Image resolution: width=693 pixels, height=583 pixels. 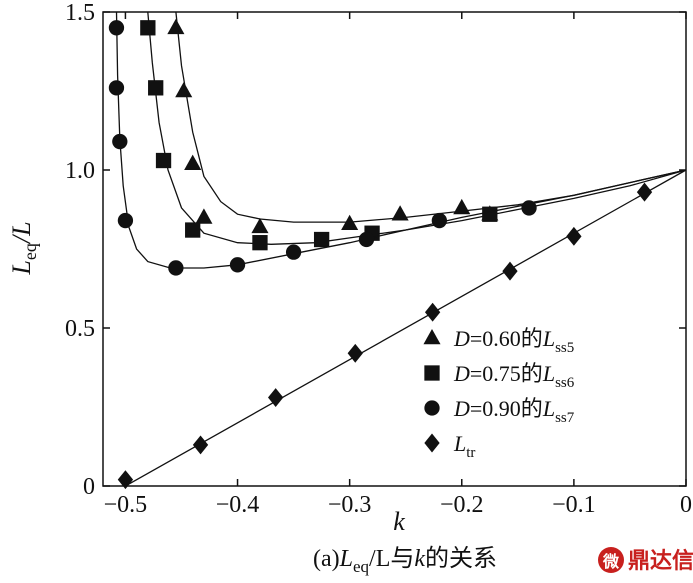 I want to click on caption-sub: eq, so click(x=361, y=566).